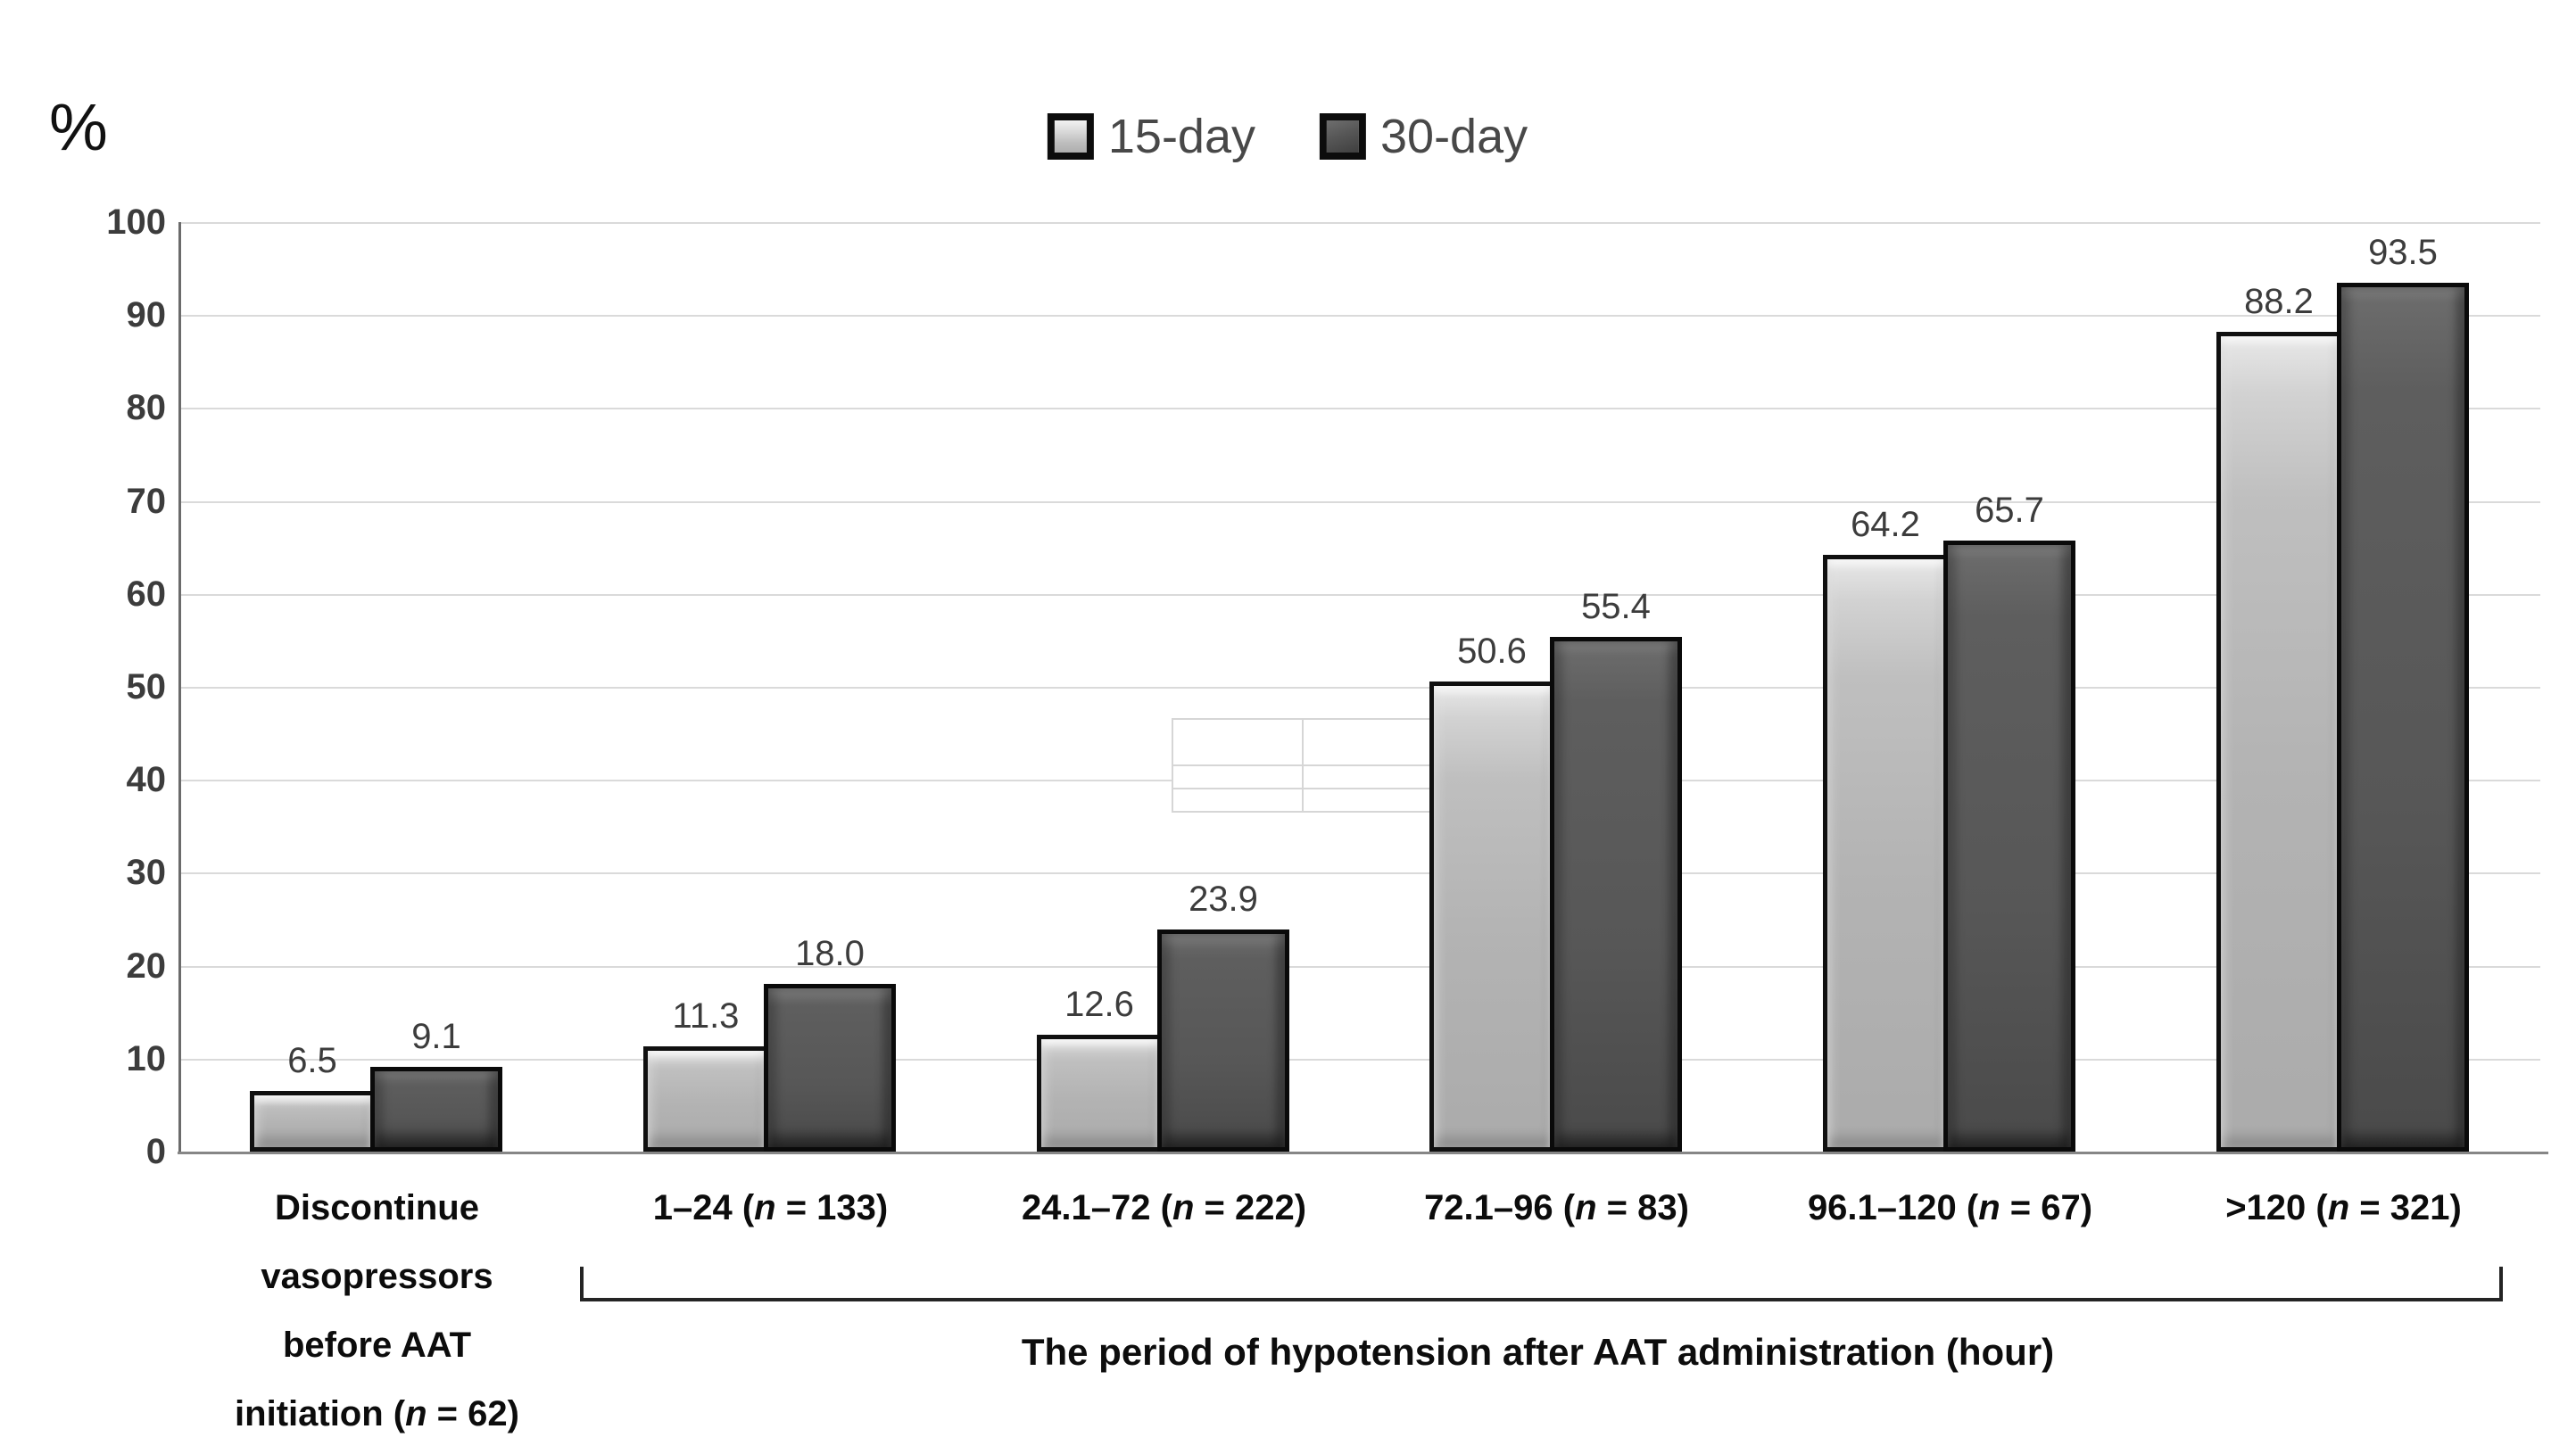  I want to click on value-label-15-day: 11.3, so click(706, 1016).